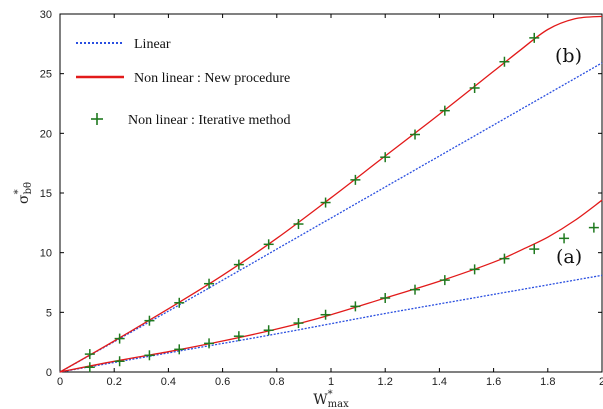 The image size is (603, 409). What do you see at coordinates (46, 75) in the screenshot?
I see `y-tick-label: 25` at bounding box center [46, 75].